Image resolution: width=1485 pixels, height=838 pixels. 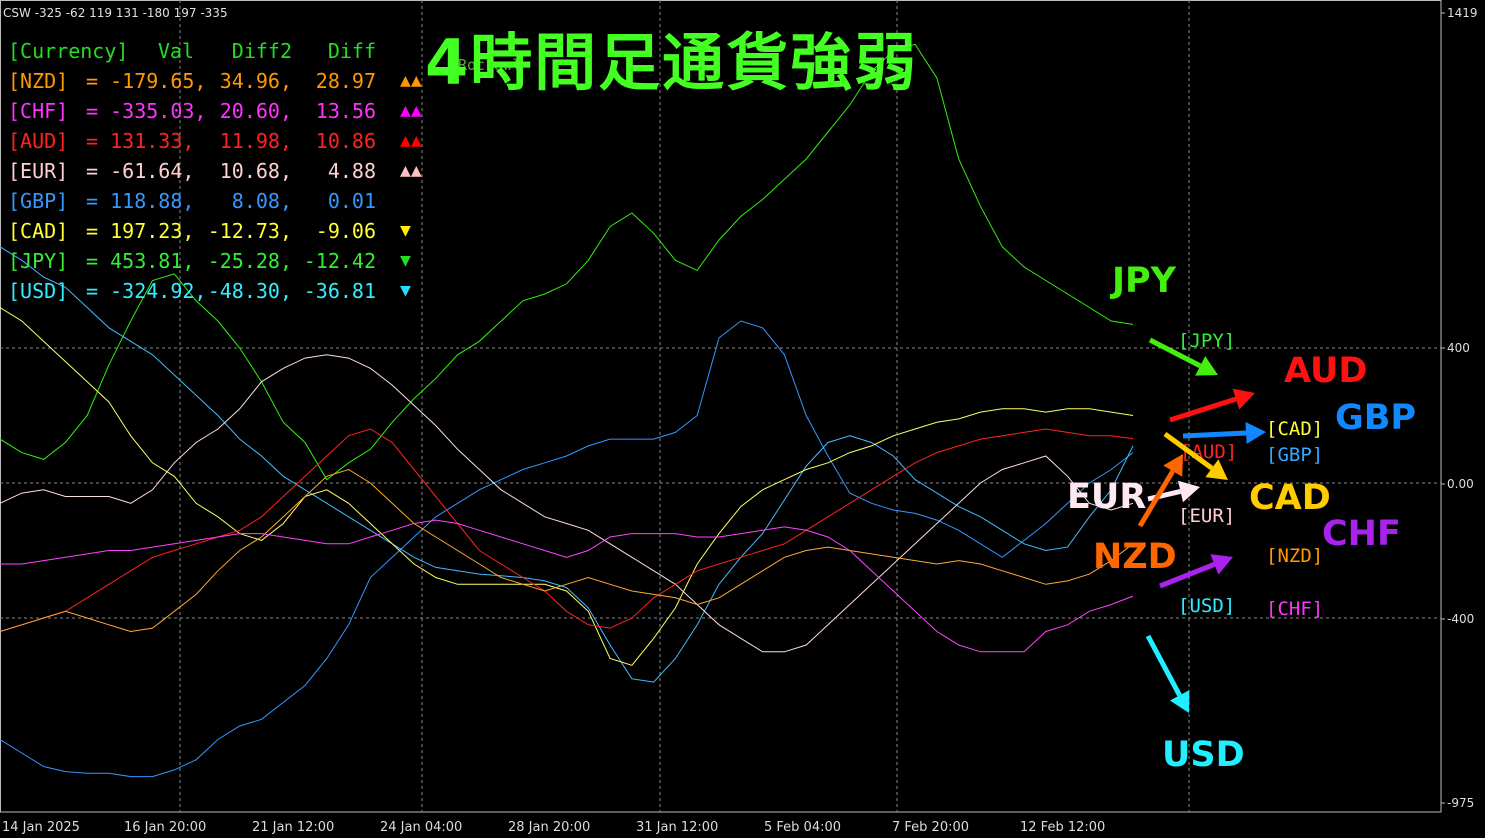 I want to click on header-diff2: Diff2, so click(x=261, y=51).